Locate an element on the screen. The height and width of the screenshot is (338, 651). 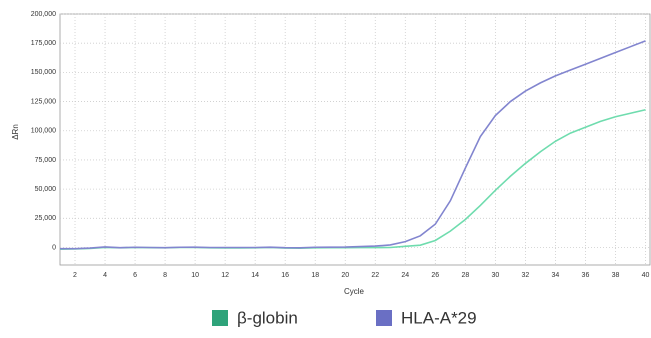
x-tick-label: 24 is located at coordinates (405, 275).